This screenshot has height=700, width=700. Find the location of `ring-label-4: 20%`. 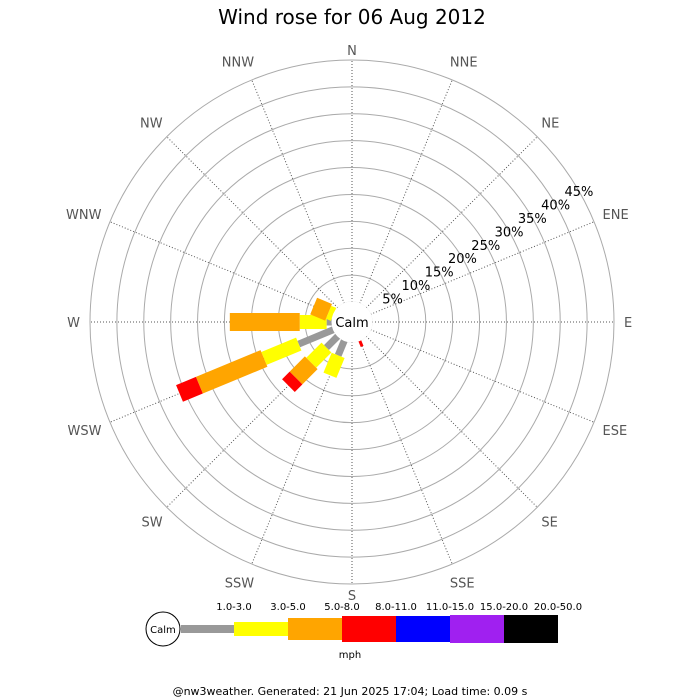

ring-label-4: 20% is located at coordinates (462, 259).